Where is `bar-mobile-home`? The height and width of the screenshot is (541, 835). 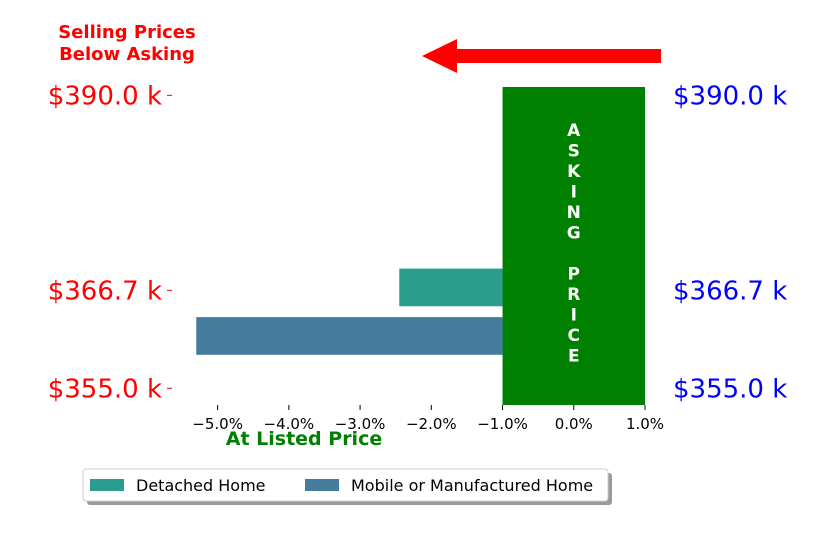
bar-mobile-home is located at coordinates (349, 336).